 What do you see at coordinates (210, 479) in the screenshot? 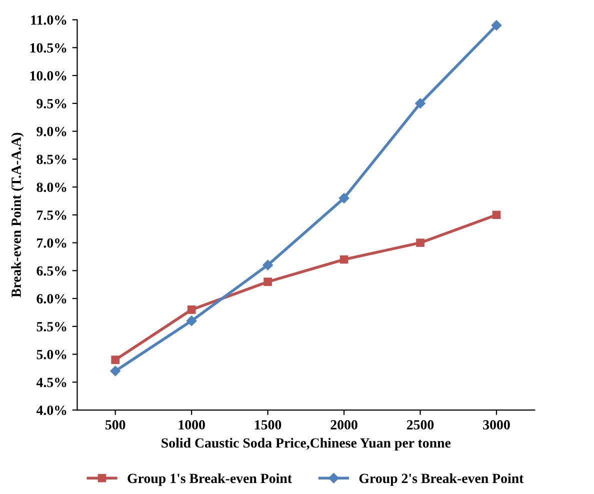
I see `legend-label: Group 1's Break-even Point` at bounding box center [210, 479].